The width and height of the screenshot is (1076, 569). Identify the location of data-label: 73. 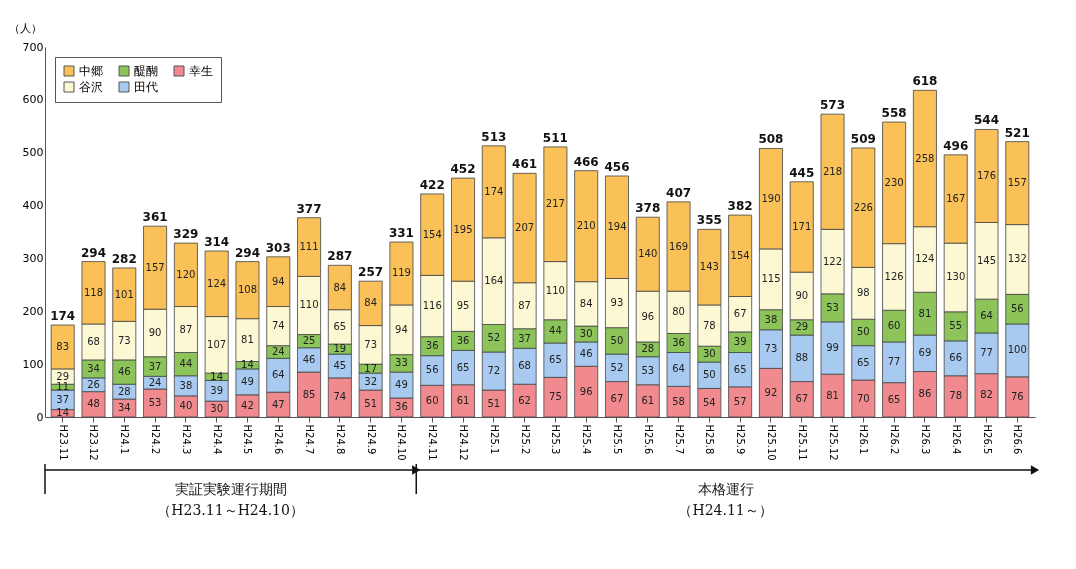
(124, 340).